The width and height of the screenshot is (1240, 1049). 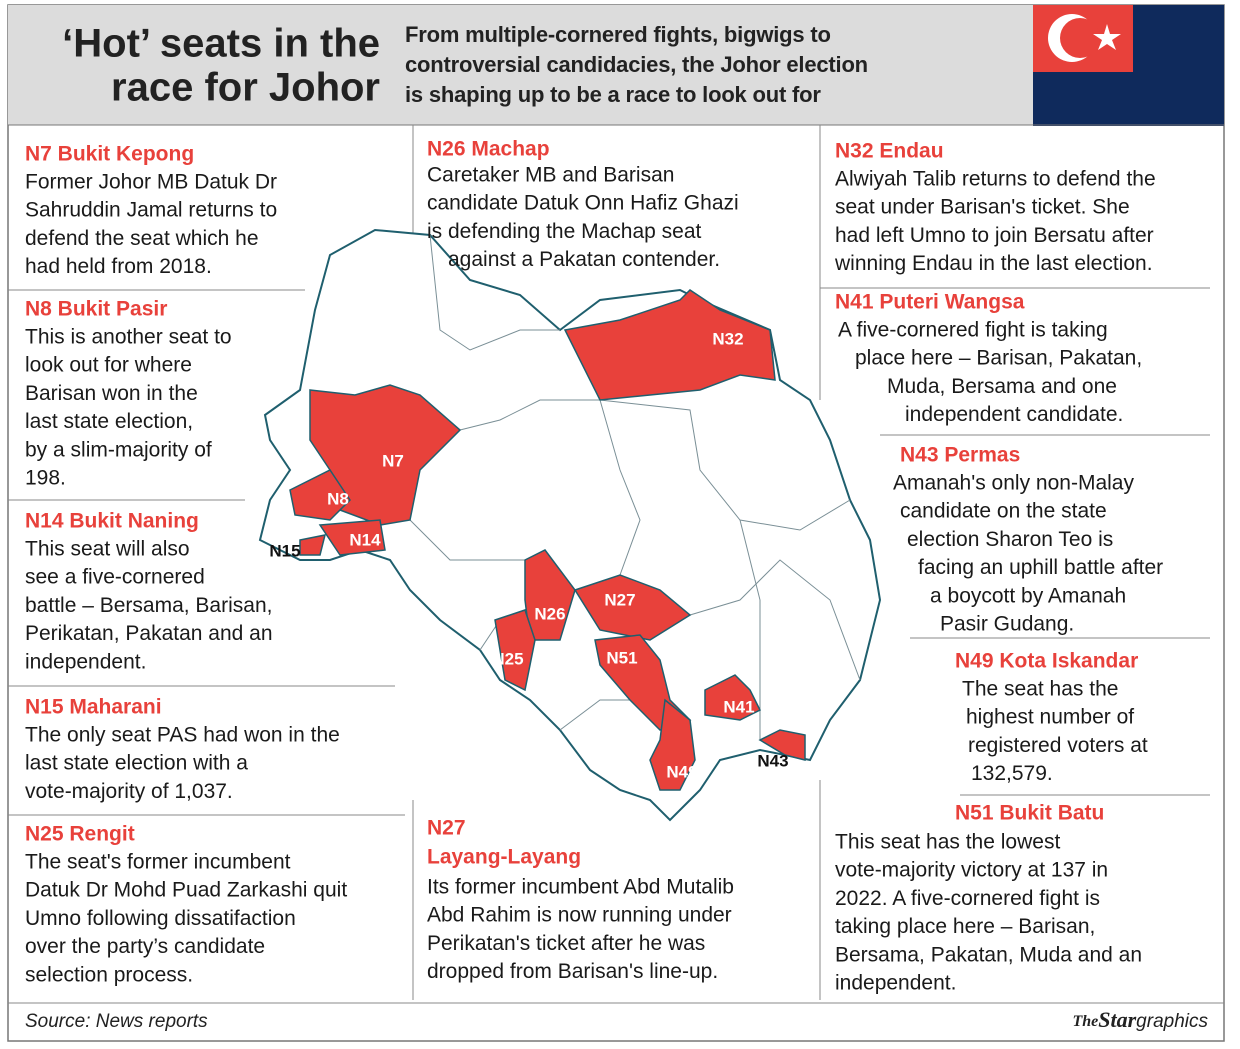 What do you see at coordinates (727, 338) in the screenshot?
I see `map-label: N32` at bounding box center [727, 338].